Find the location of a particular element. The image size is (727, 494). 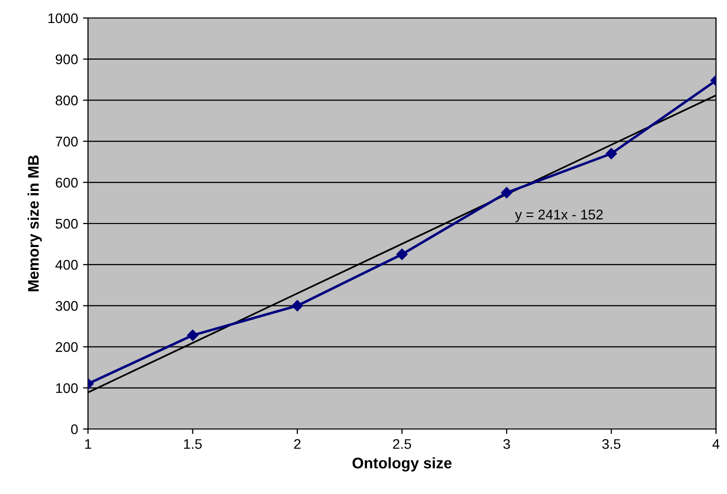

y-tick-label: 100 is located at coordinates (67, 388).